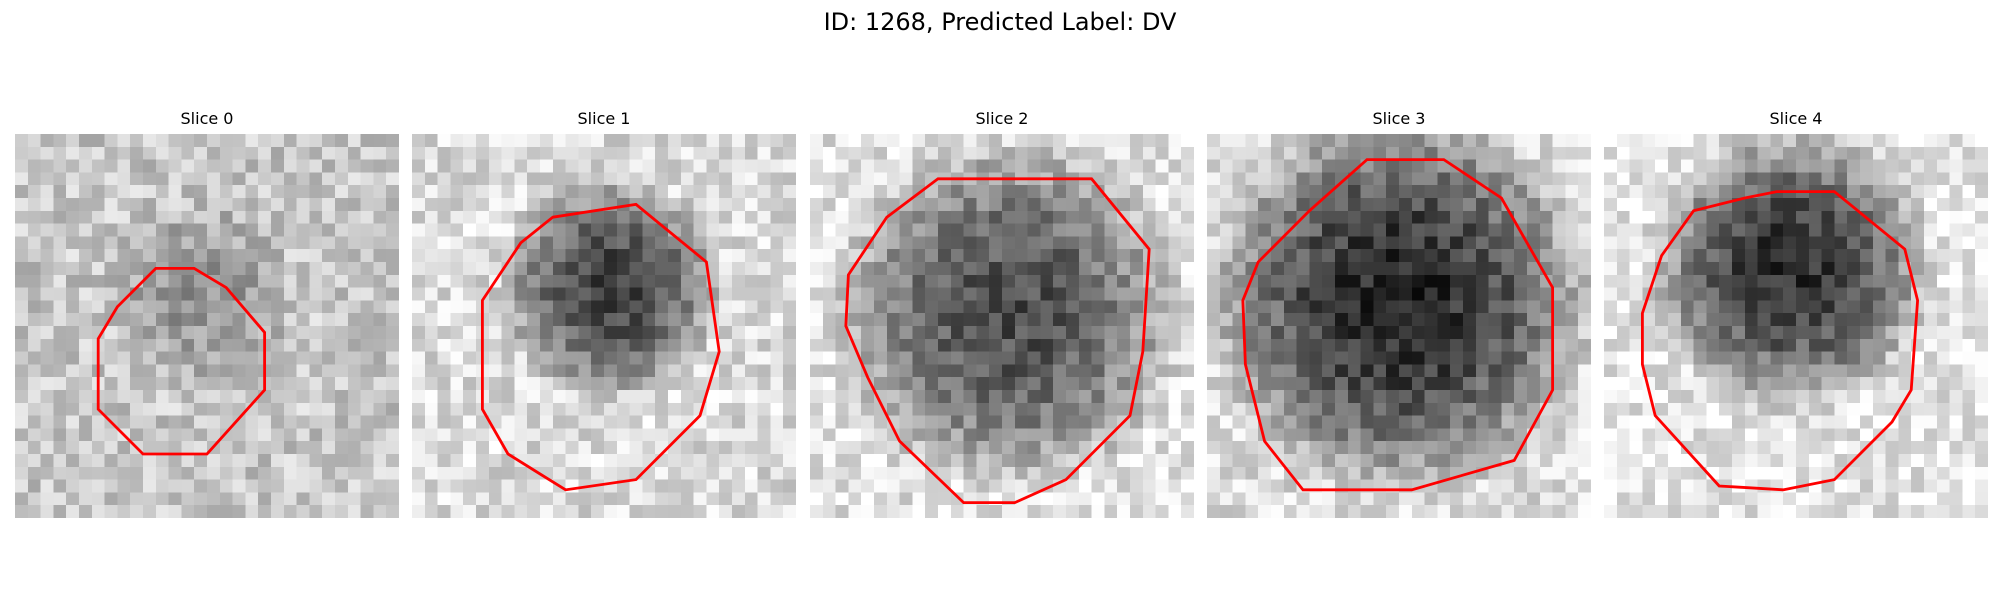 Image resolution: width=2000 pixels, height=600 pixels. I want to click on slice-panel-1: Slice 1, so click(604, 313).